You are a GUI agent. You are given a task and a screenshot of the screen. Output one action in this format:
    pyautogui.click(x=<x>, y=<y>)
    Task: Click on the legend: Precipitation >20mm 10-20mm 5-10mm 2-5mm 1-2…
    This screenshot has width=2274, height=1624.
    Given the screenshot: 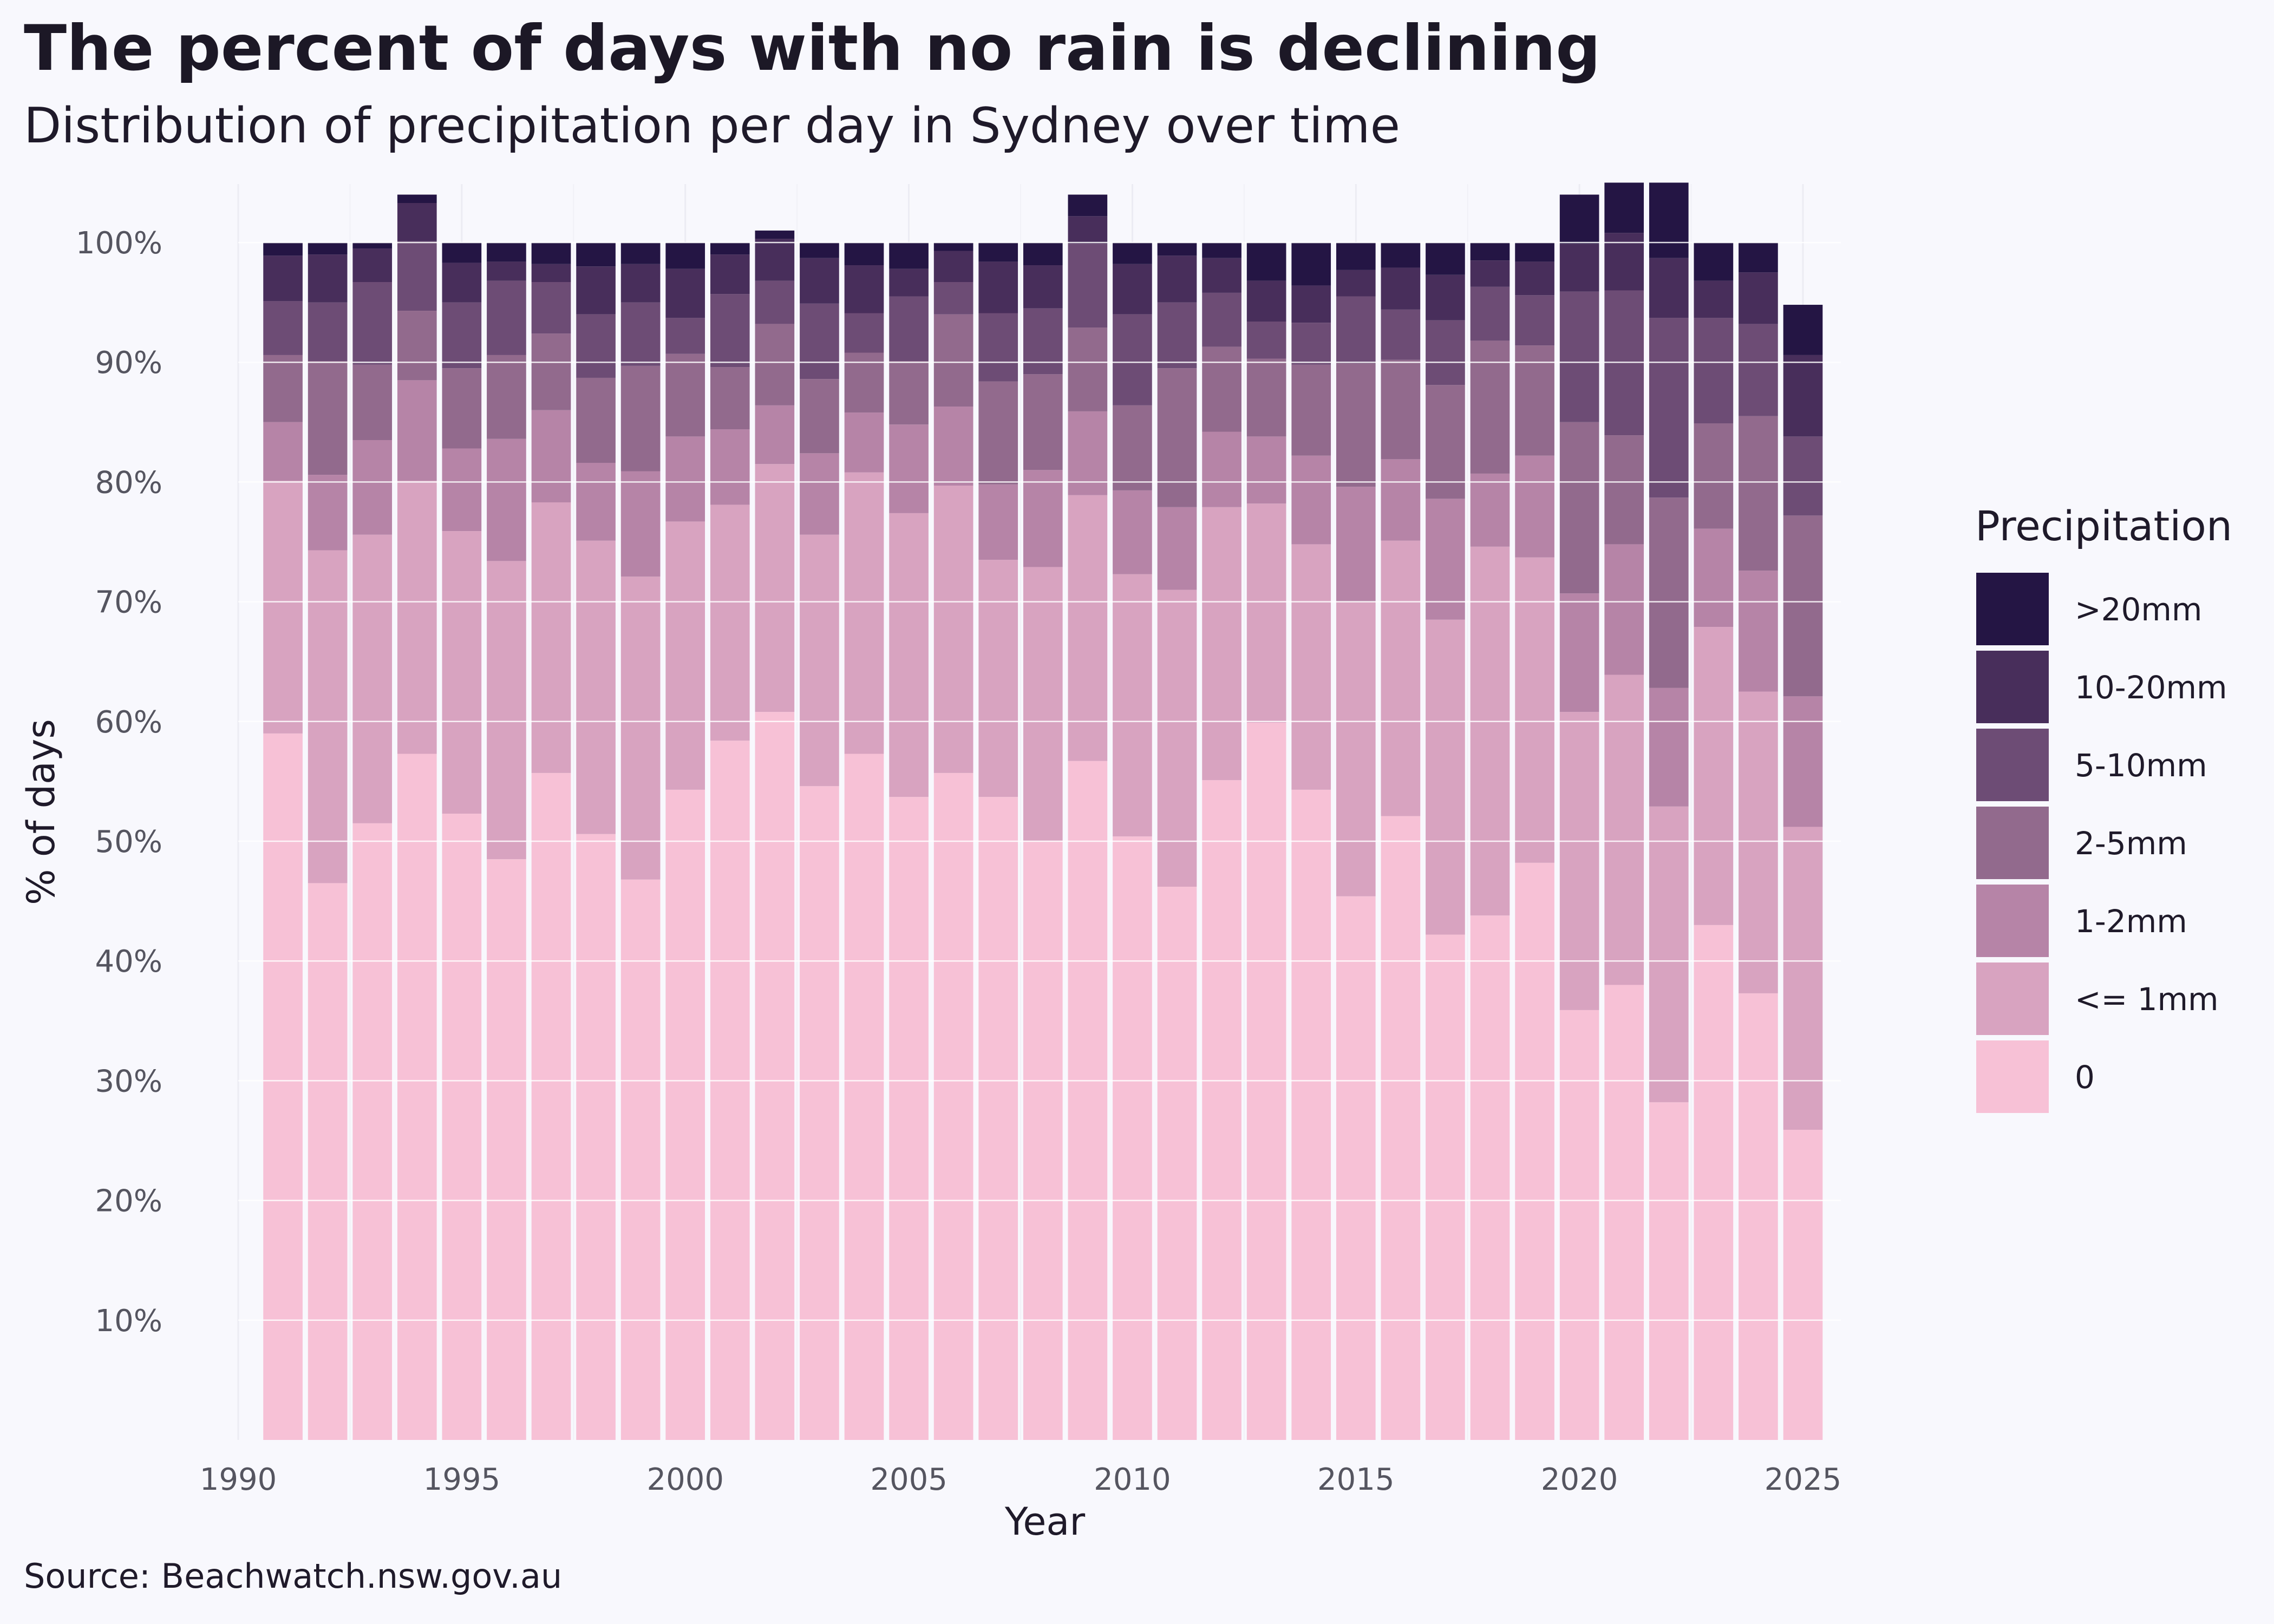 What is the action you would take?
    pyautogui.click(x=2104, y=807)
    